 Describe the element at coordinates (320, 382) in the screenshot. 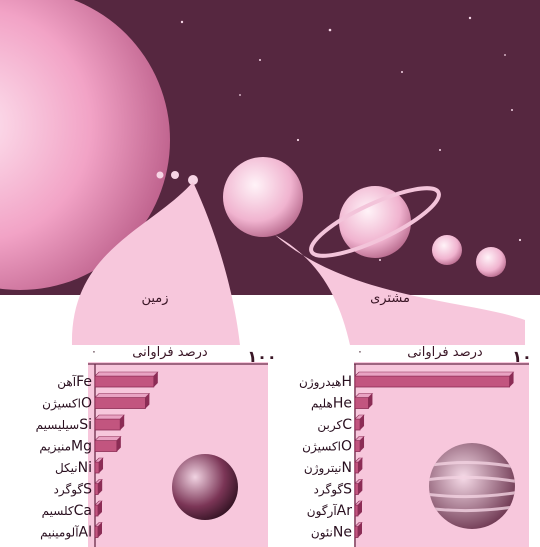

I see `jupiter-name-h: هیدروژن` at that location.